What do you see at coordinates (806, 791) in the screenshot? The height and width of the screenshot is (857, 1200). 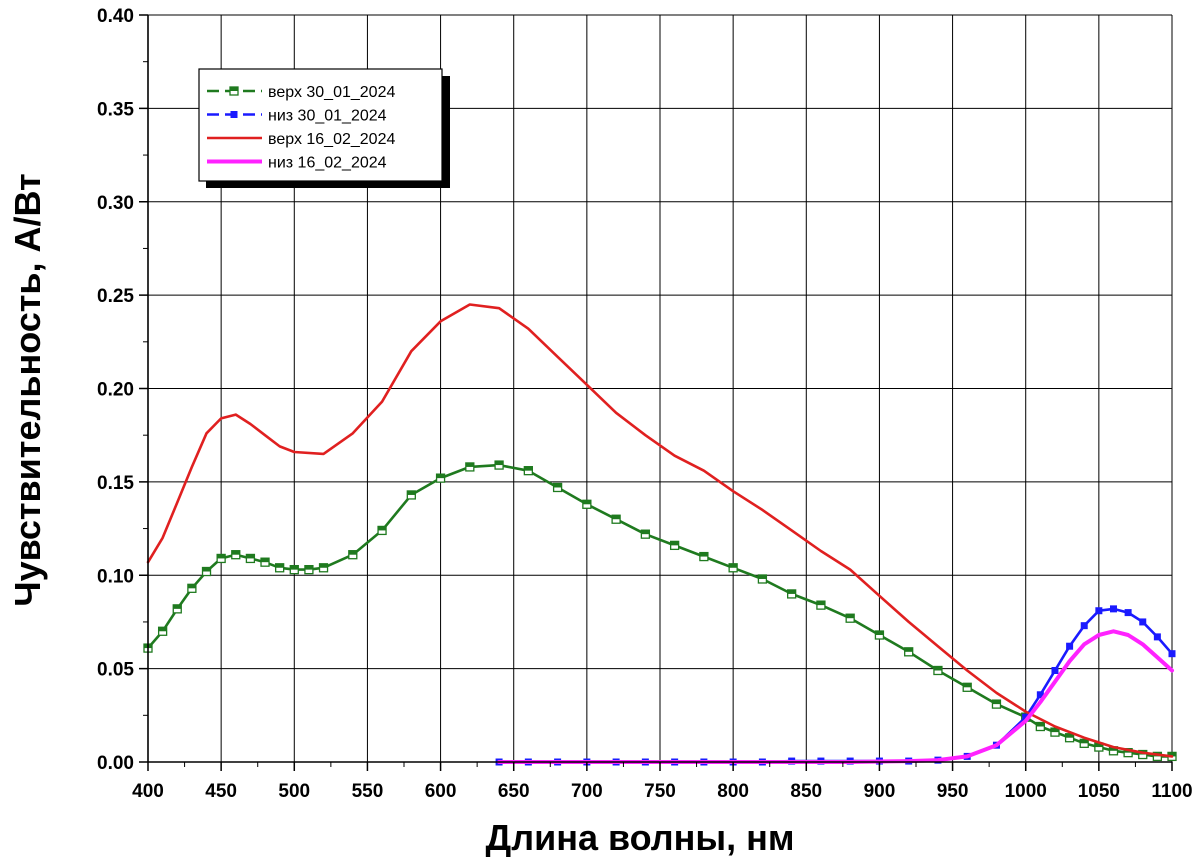 I see `x-tick-label: 850` at bounding box center [806, 791].